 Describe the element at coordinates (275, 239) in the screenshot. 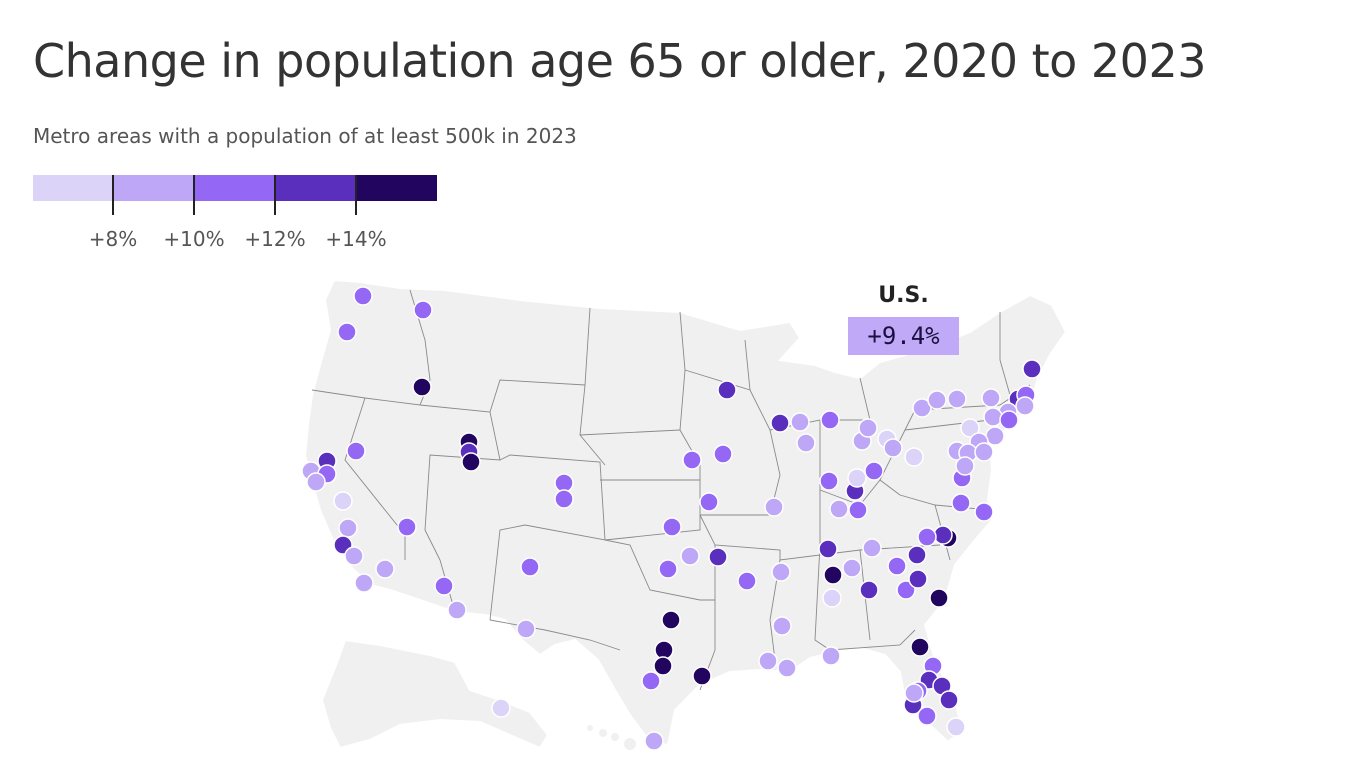

I see `legend-label-12: +12%` at that location.